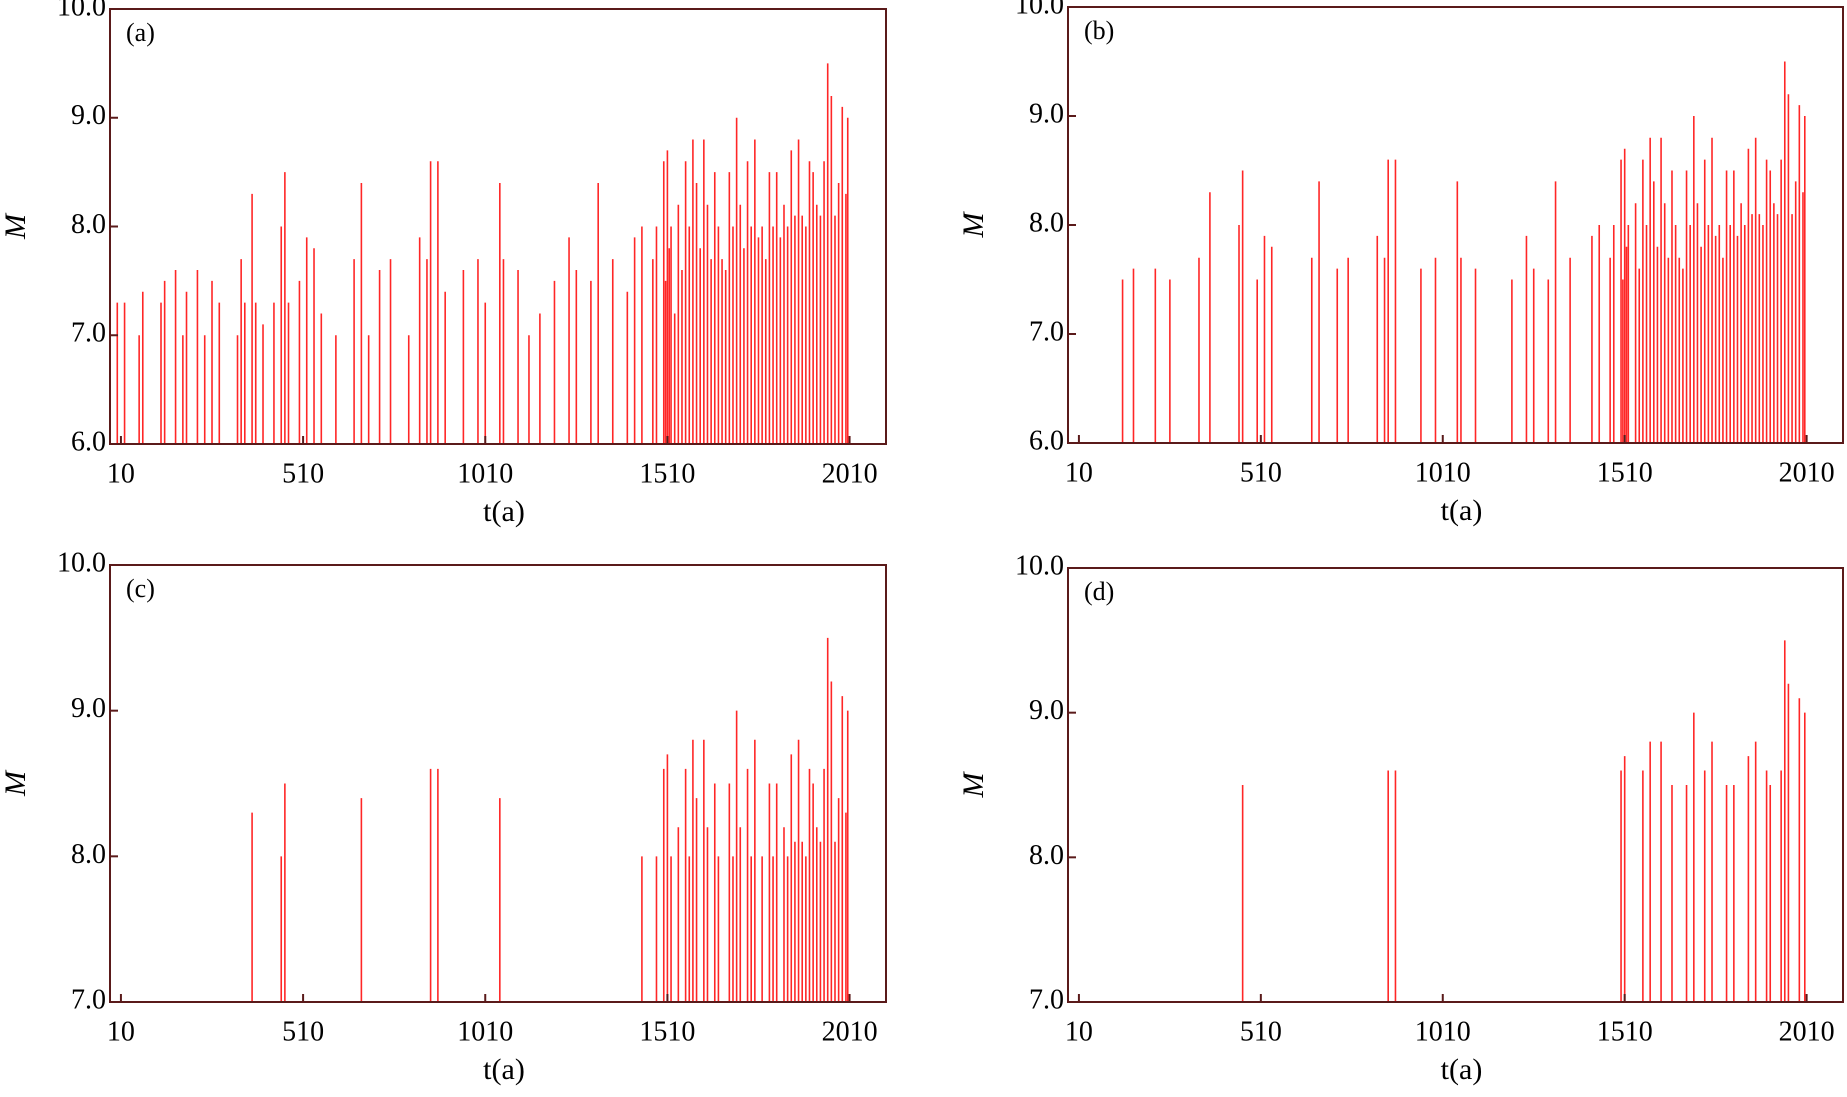  Describe the element at coordinates (140, 588) in the screenshot. I see `panel-label: (c)` at that location.